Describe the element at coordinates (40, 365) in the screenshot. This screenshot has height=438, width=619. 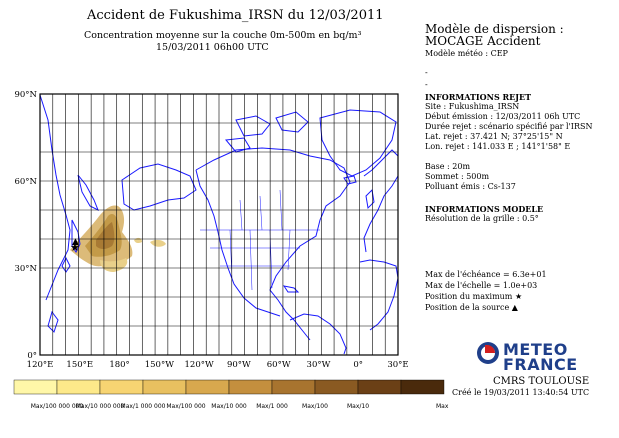
I see `longitude-label: 120°E` at that location.